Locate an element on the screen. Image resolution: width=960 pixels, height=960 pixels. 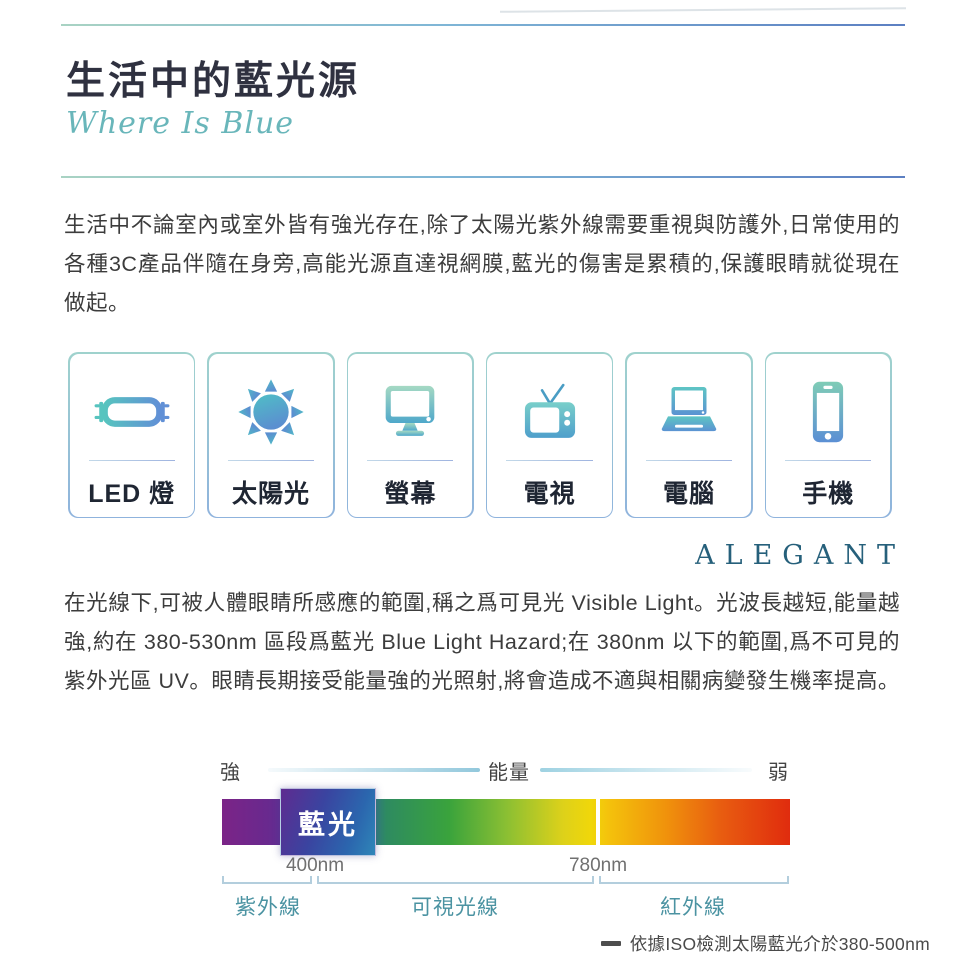
footnote-dash-icon is located at coordinates (610, 943).